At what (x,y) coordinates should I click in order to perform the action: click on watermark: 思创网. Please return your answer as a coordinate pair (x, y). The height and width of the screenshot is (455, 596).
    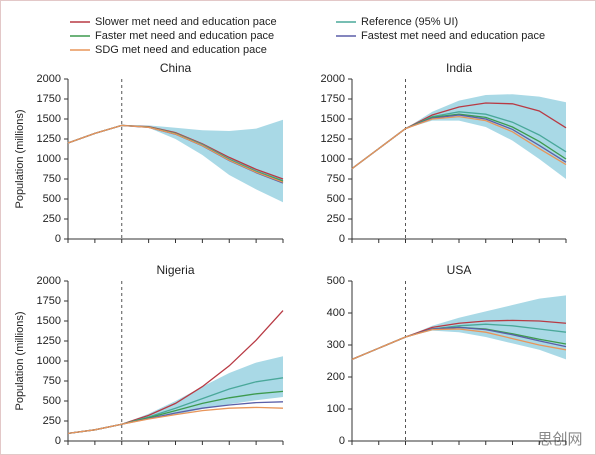
    Looking at the image, I should click on (559, 439).